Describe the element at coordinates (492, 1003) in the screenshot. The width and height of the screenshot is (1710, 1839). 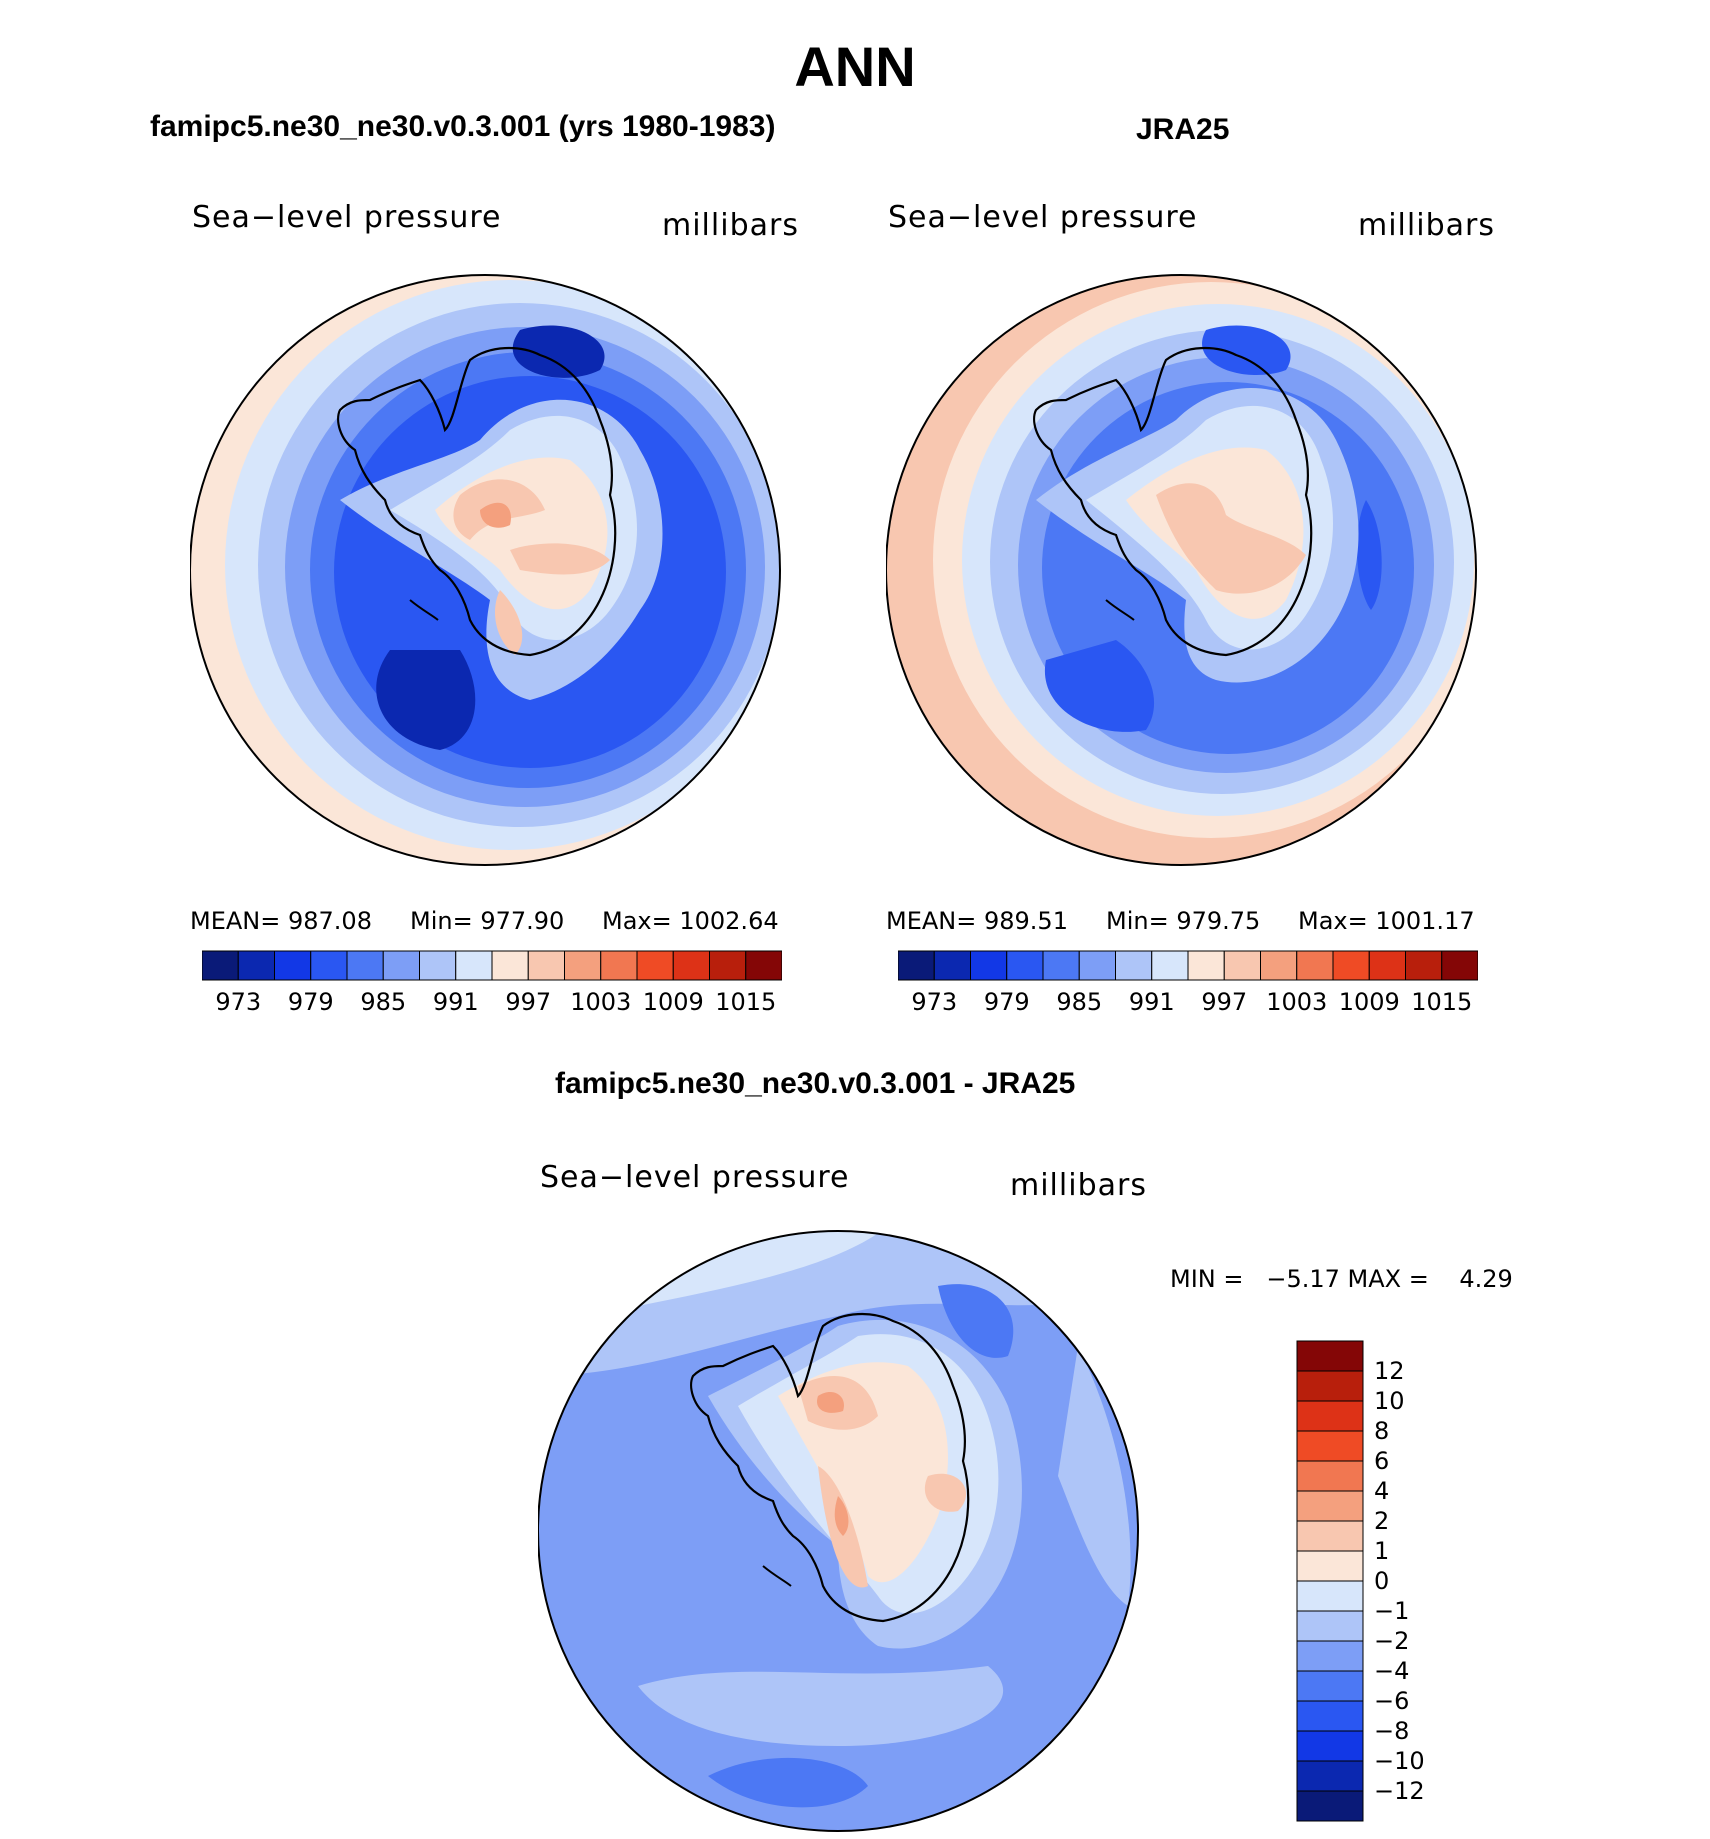
I see `model-colorbar-labels: 973 979 985 991 997 1003 1009 1015` at that location.